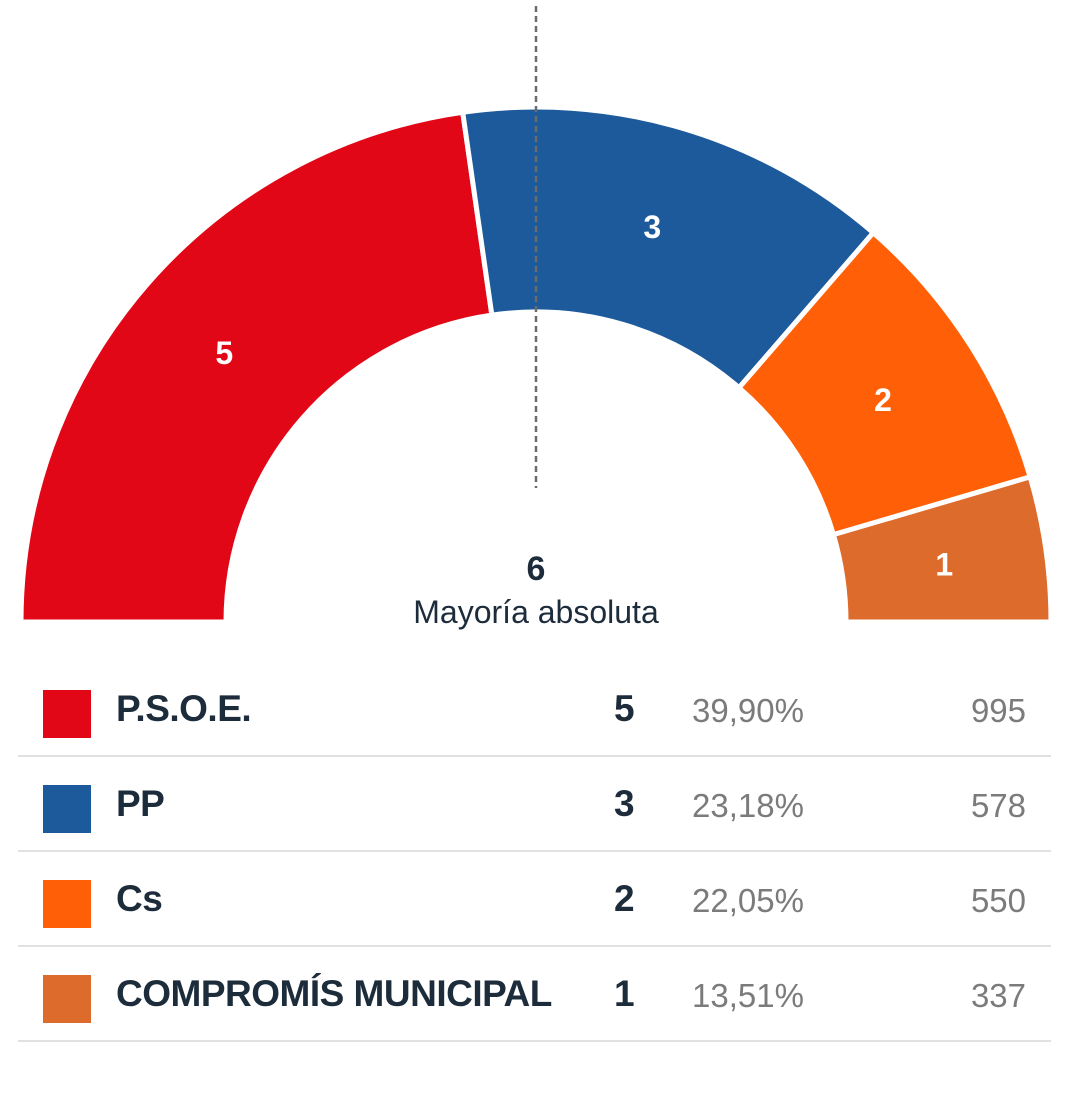 Image resolution: width=1075 pixels, height=1117 pixels. I want to click on legend-row: COMPROMÍS MUNICIPAL 1 13,51% 337, so click(534, 994).